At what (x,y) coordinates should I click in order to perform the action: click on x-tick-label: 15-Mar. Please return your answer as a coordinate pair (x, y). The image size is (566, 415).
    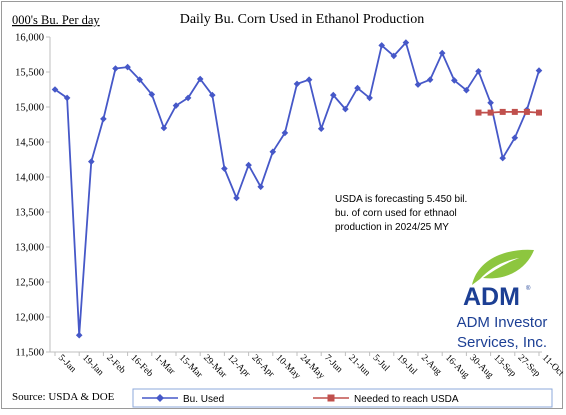
    Looking at the image, I should click on (191, 367).